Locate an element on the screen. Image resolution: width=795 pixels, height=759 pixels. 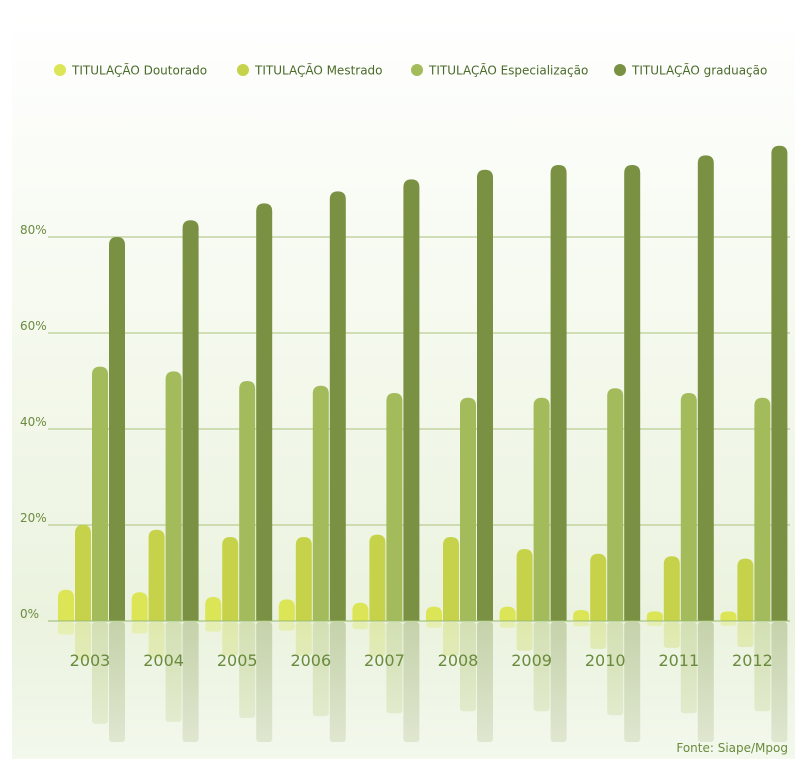
legend-swatch-titulacao-graduacao is located at coordinates (620, 70).